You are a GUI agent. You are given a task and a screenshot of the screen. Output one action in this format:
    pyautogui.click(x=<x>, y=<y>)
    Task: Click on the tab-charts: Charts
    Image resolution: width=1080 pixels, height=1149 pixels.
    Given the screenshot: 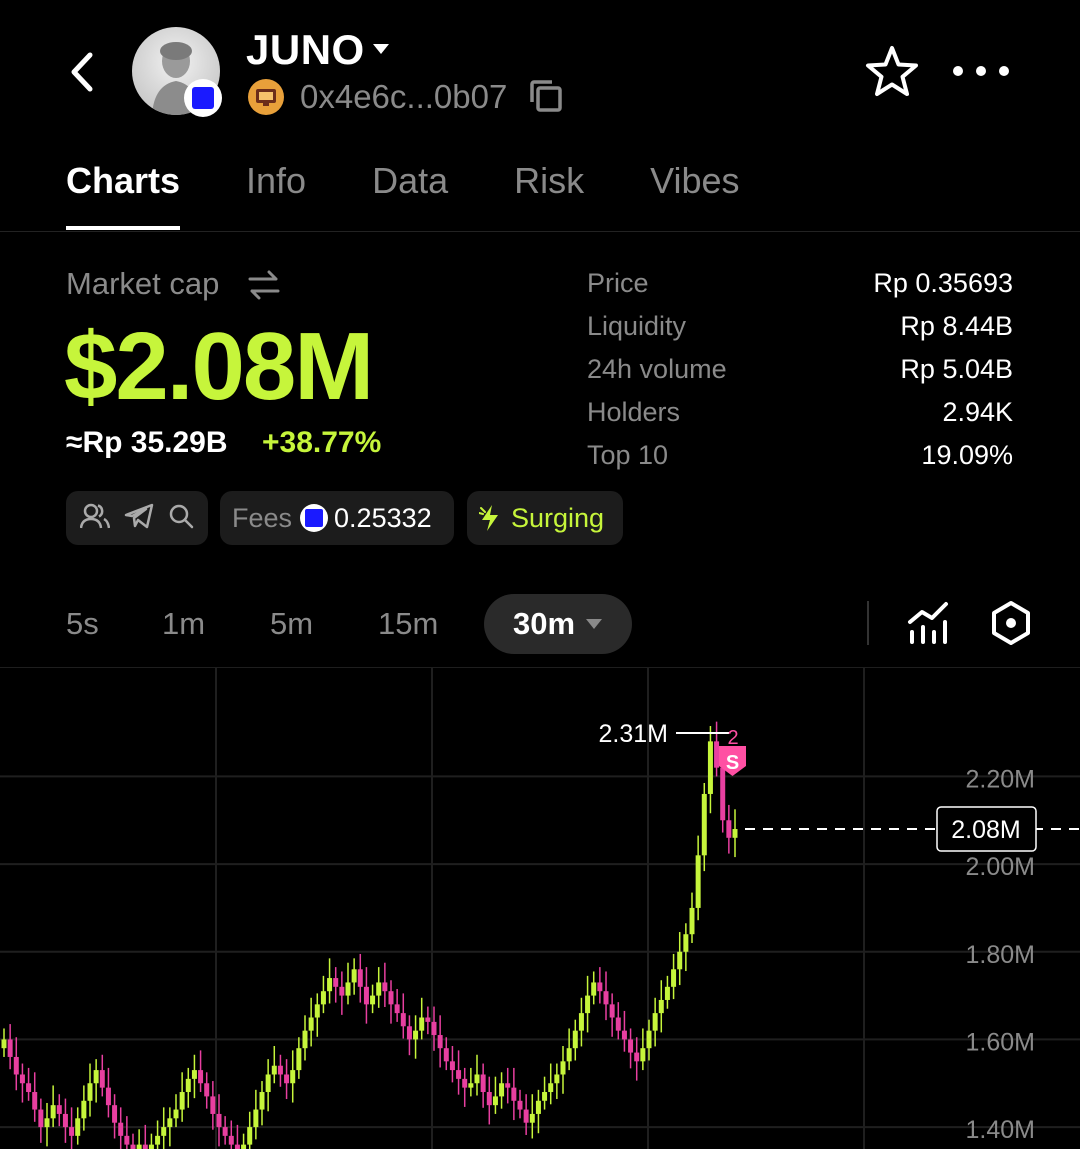 What is the action you would take?
    pyautogui.click(x=123, y=195)
    